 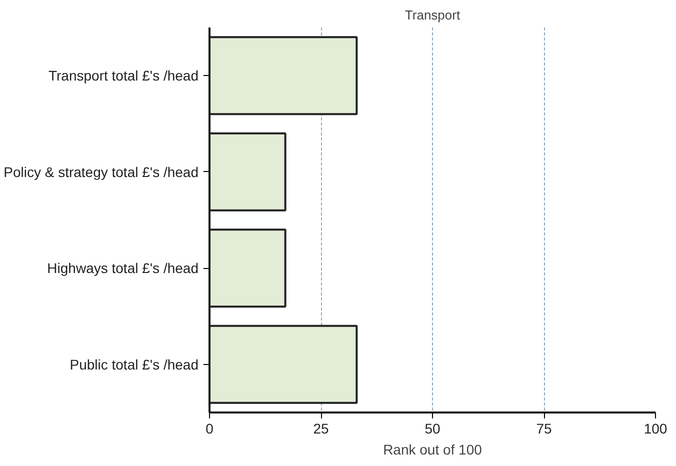 I want to click on chart-title: Transport, so click(x=432, y=15).